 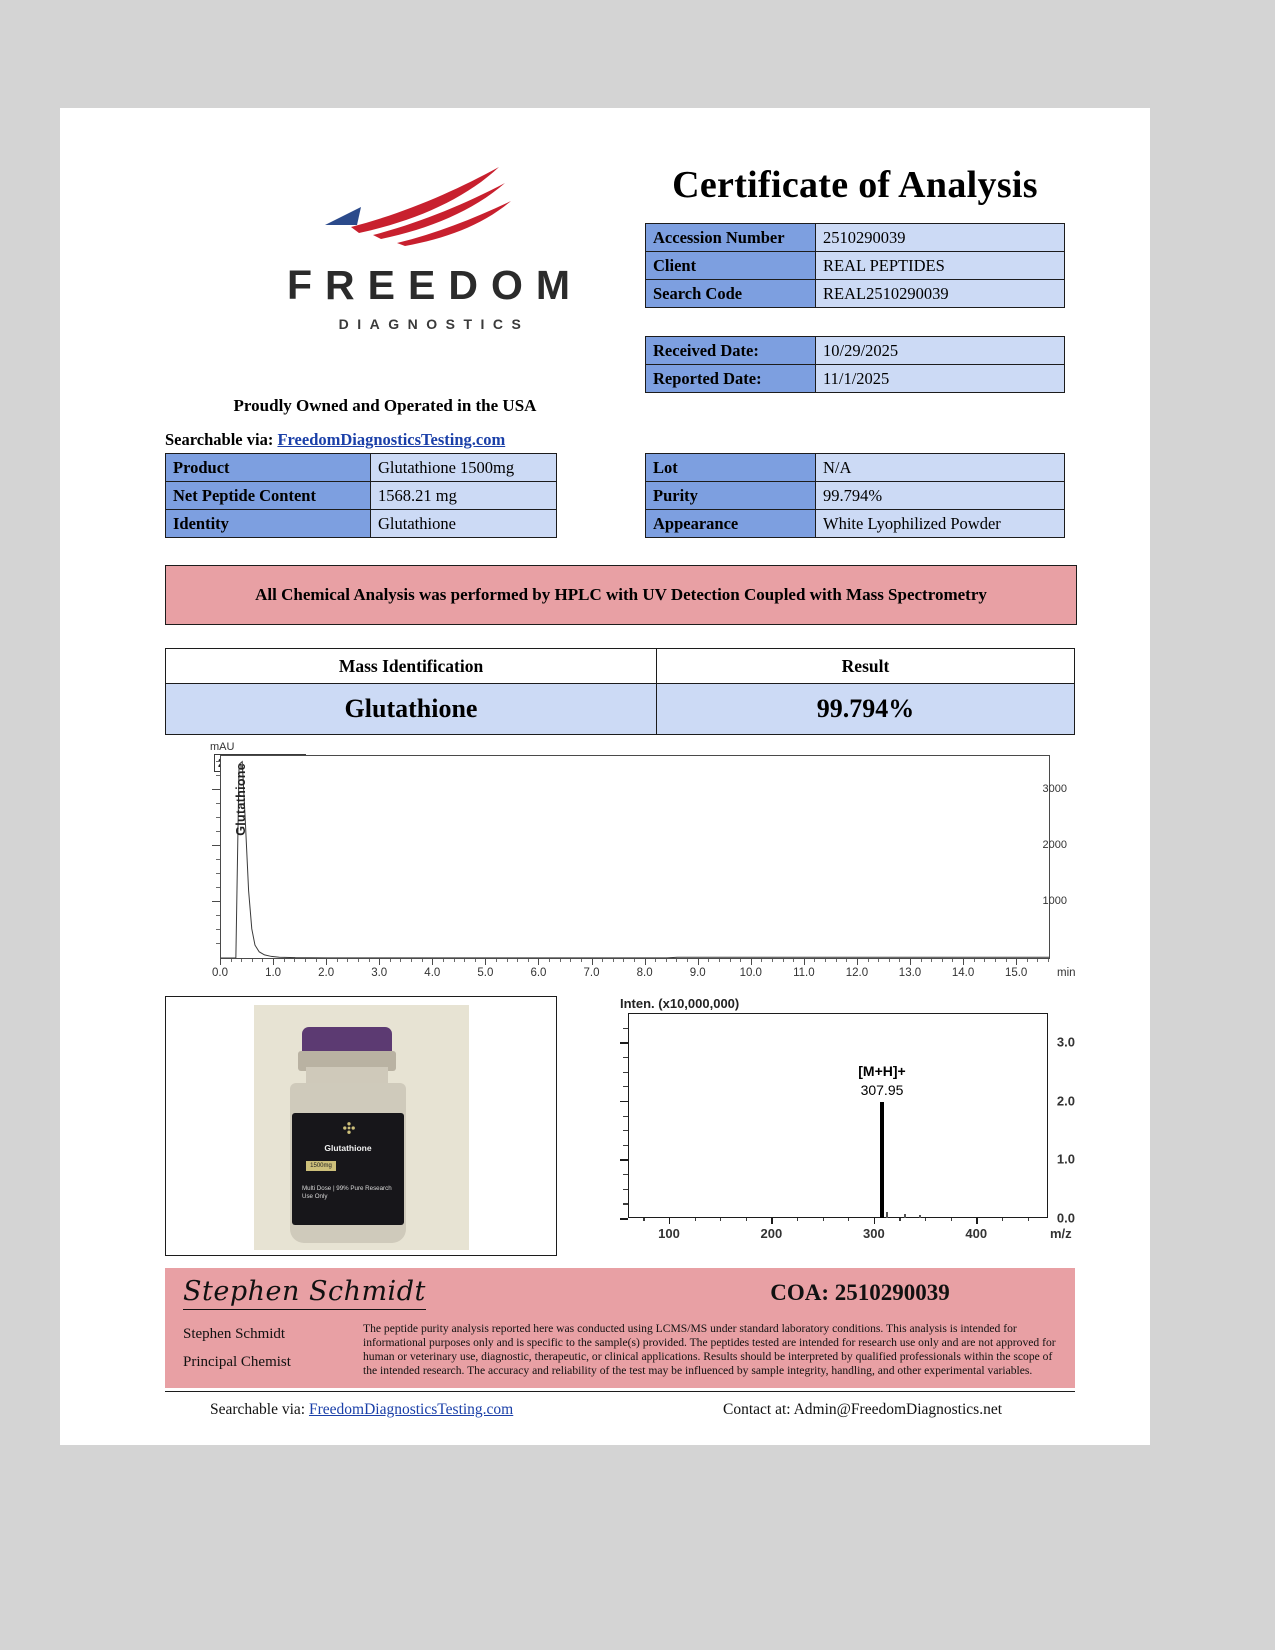 I want to click on chromatogram-x-axis-unit: min, so click(x=1066, y=973).